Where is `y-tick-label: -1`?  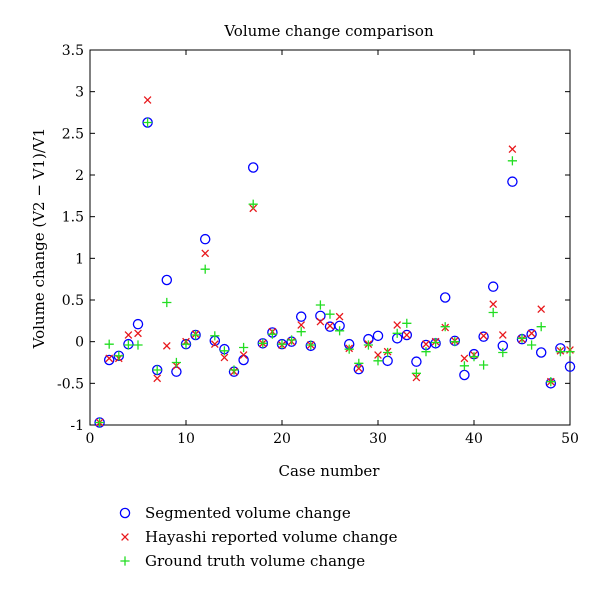 y-tick-label: -1 is located at coordinates (77, 426).